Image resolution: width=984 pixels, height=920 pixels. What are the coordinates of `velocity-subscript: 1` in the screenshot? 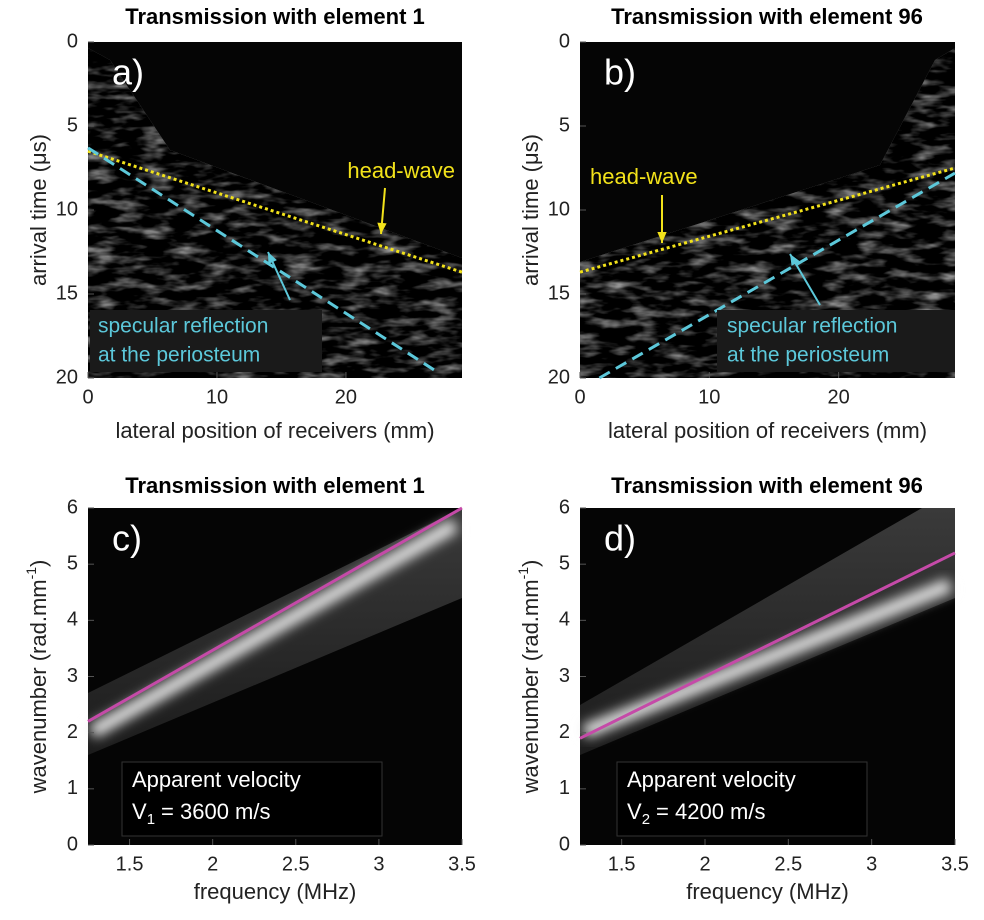 It's located at (151, 819).